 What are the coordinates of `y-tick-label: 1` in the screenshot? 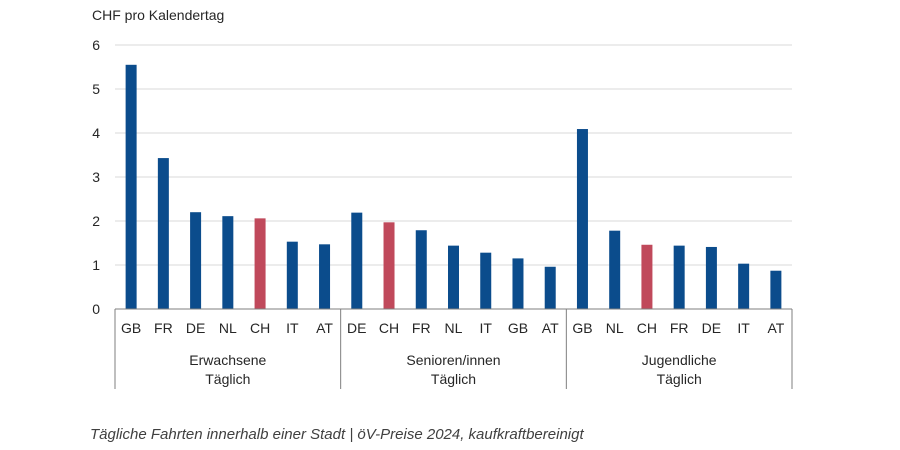 It's located at (96, 265).